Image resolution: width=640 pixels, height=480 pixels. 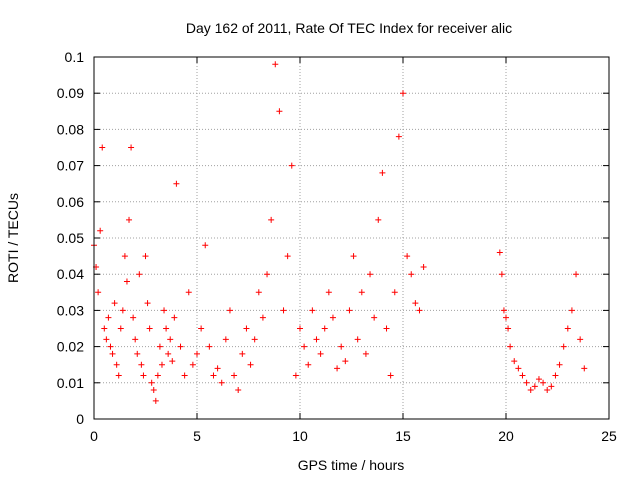 I want to click on y-tick-label: 0.04, so click(x=70, y=274).